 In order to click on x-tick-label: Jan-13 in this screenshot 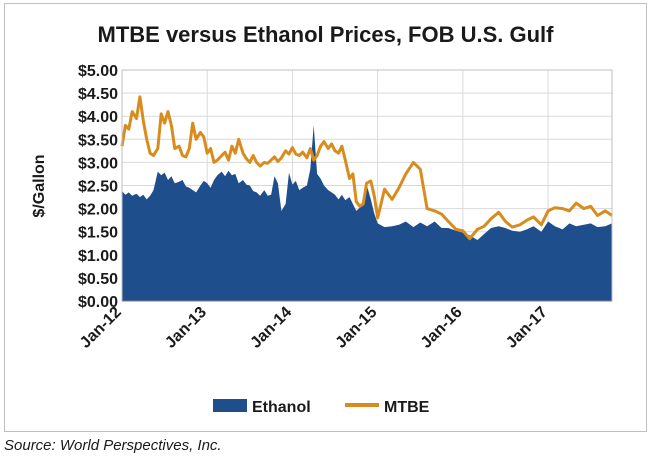, I will do `click(186, 328)`.